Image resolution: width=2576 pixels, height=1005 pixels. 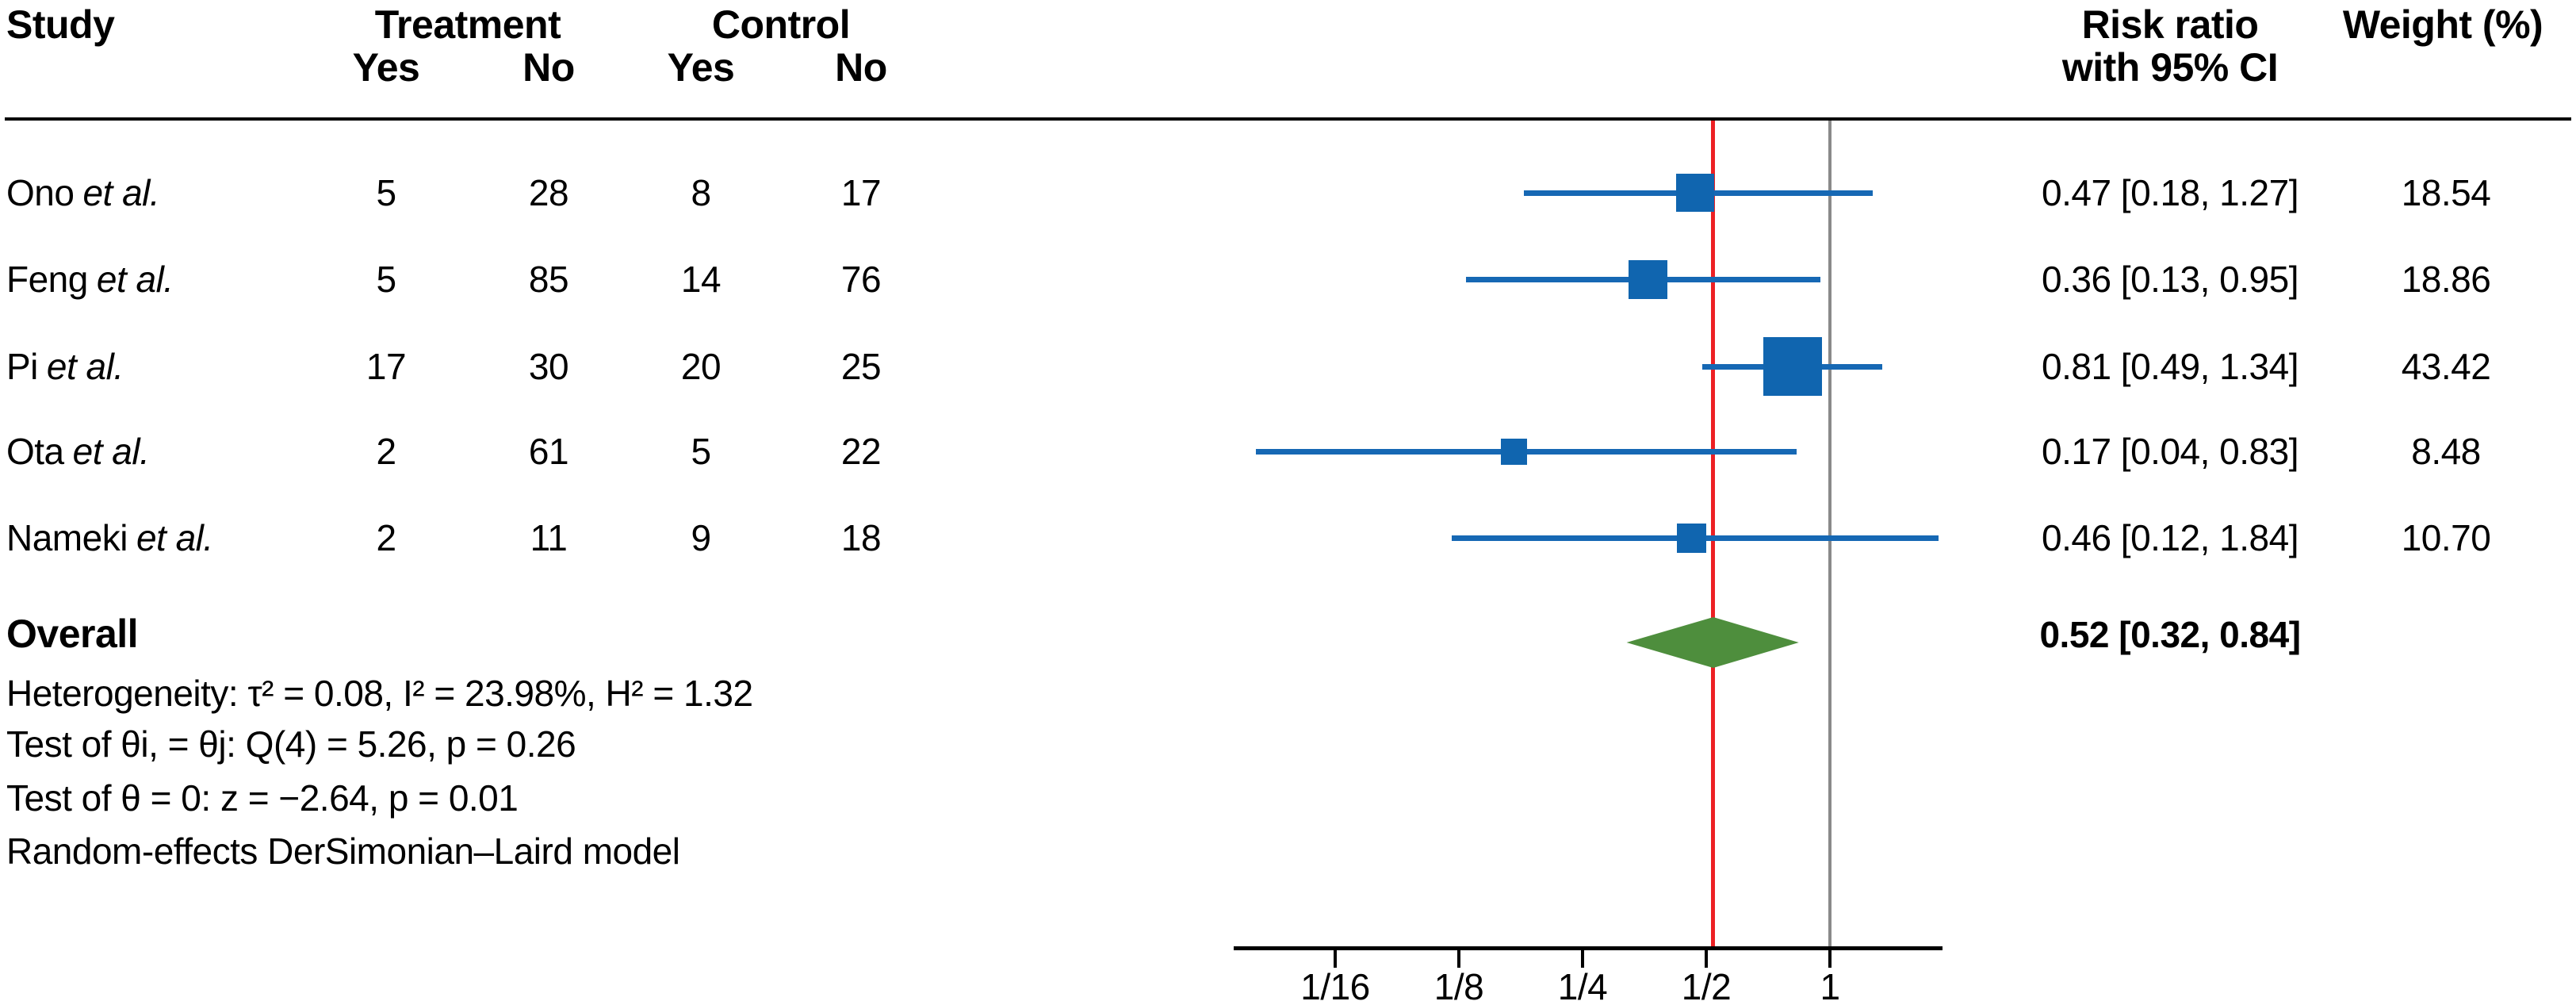 What do you see at coordinates (60, 25) in the screenshot?
I see `column-header-study: Study` at bounding box center [60, 25].